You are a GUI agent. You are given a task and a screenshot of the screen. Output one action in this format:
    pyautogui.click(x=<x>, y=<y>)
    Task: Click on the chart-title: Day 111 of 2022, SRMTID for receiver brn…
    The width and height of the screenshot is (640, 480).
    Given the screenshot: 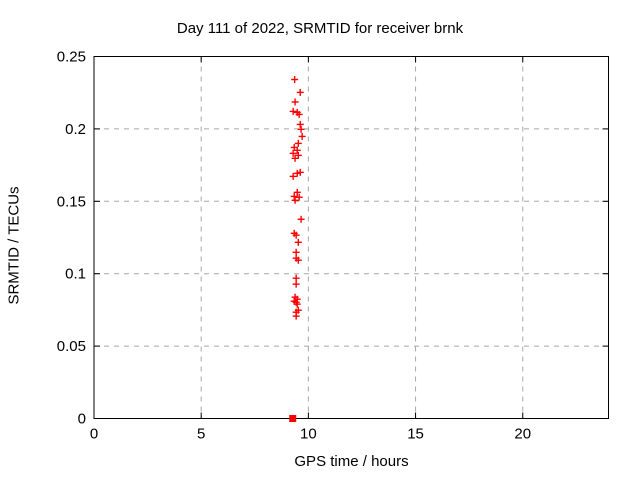 What is the action you would take?
    pyautogui.click(x=320, y=28)
    